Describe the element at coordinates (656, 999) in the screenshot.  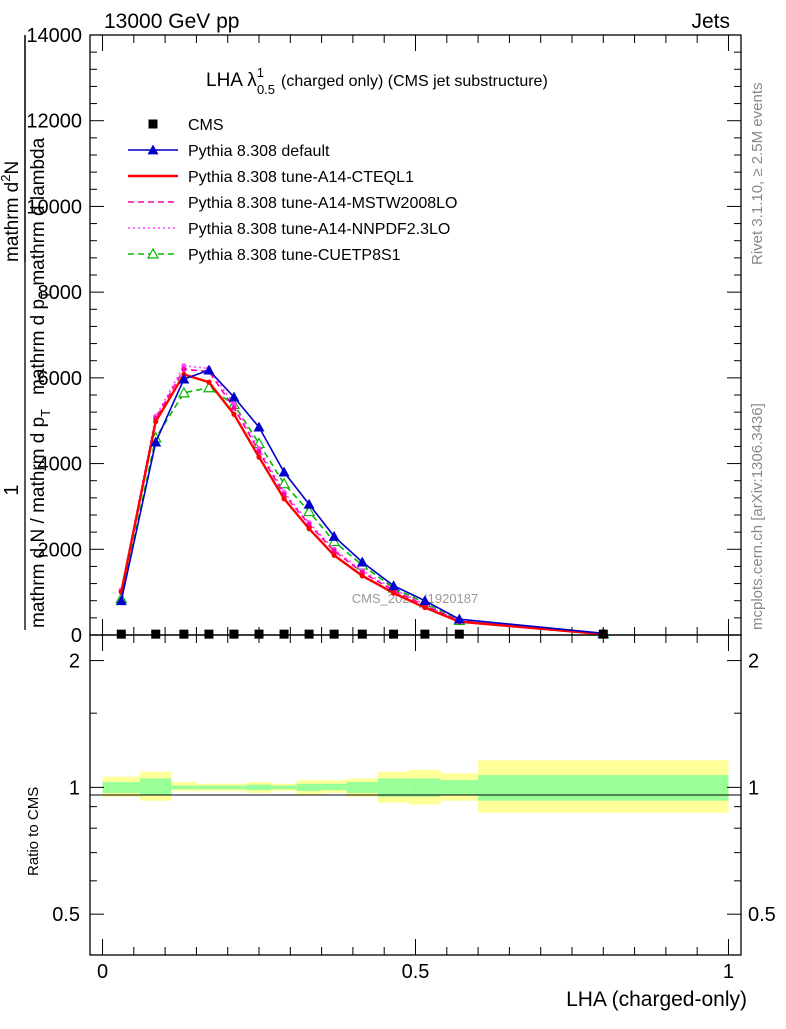
I see `x-axis-label: LHA (charged-only)` at that location.